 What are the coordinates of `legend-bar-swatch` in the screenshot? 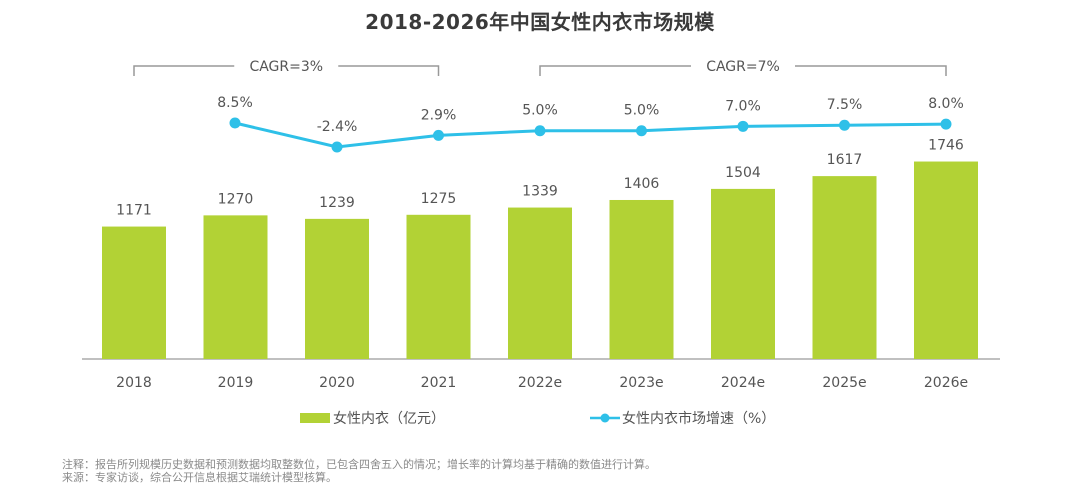 It's located at (315, 418).